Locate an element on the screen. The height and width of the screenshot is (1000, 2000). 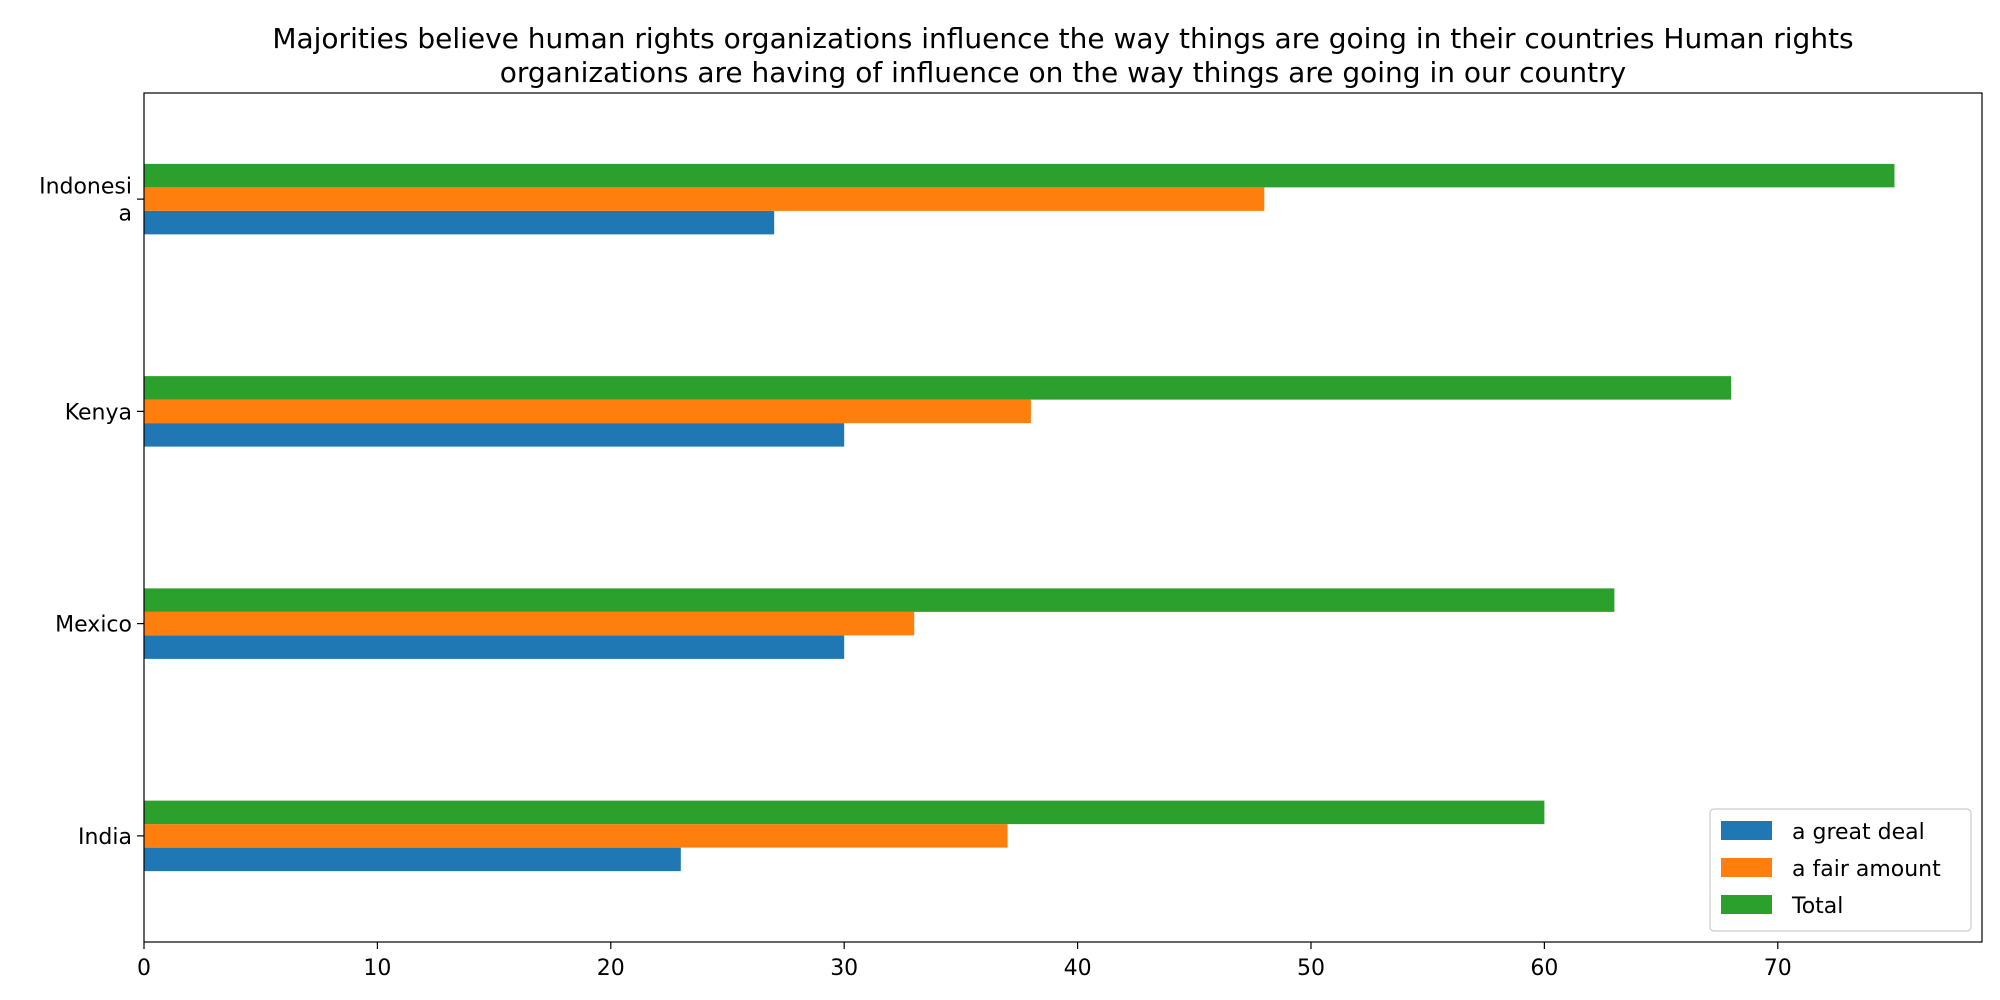
x-tick-label-20: 20 is located at coordinates (611, 968).